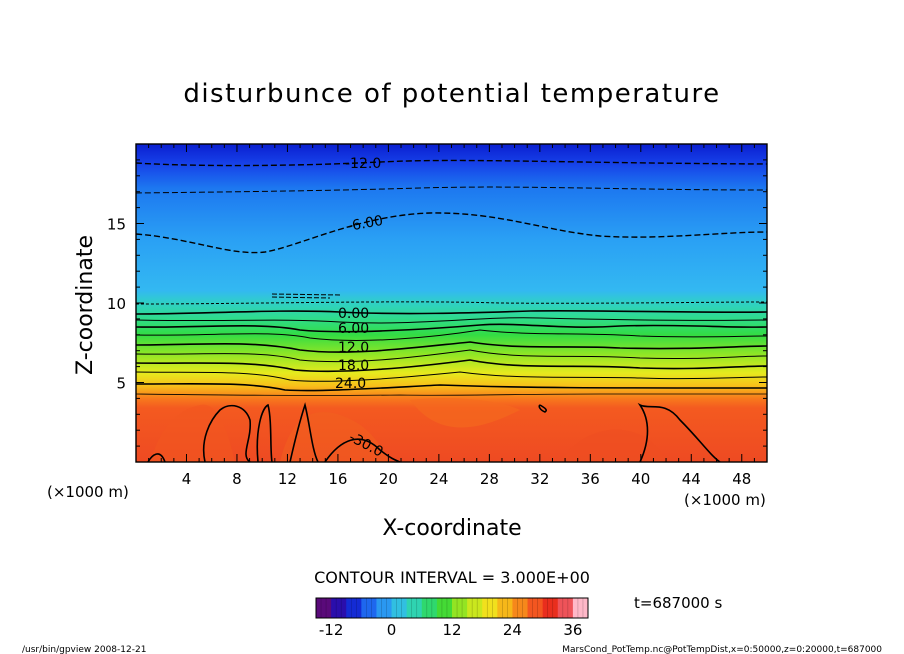 The image size is (904, 654). I want to click on x-tick-label: 32, so click(539, 479).